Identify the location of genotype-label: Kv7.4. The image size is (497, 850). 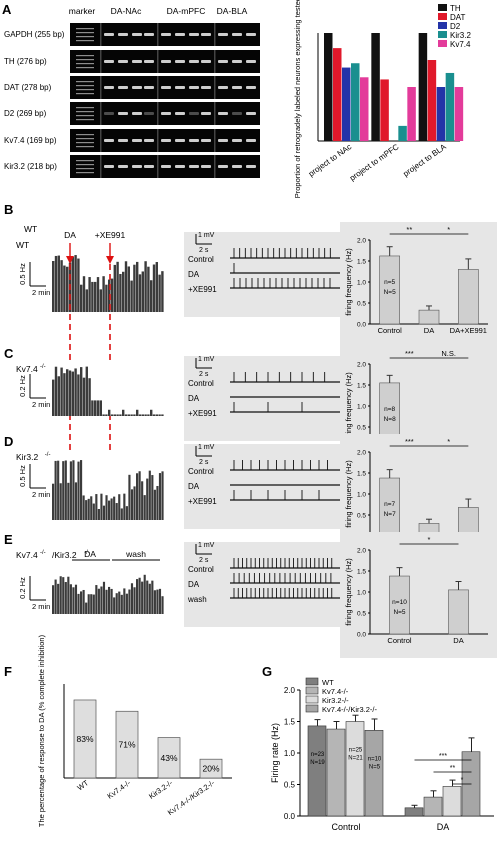
(27, 555).